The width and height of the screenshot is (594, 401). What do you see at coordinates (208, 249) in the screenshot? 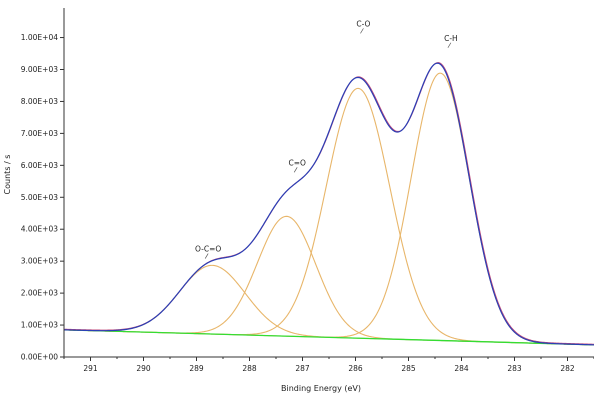
I see `peak-label: O-C=O` at bounding box center [208, 249].